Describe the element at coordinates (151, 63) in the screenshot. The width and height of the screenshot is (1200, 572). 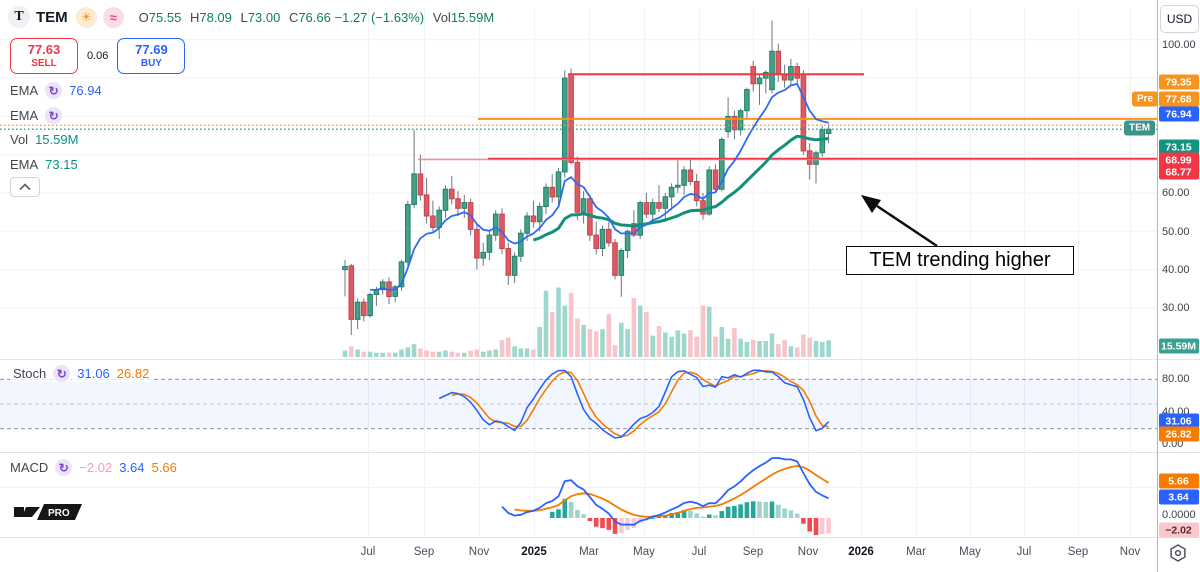
I see `buy-label: BUY` at that location.